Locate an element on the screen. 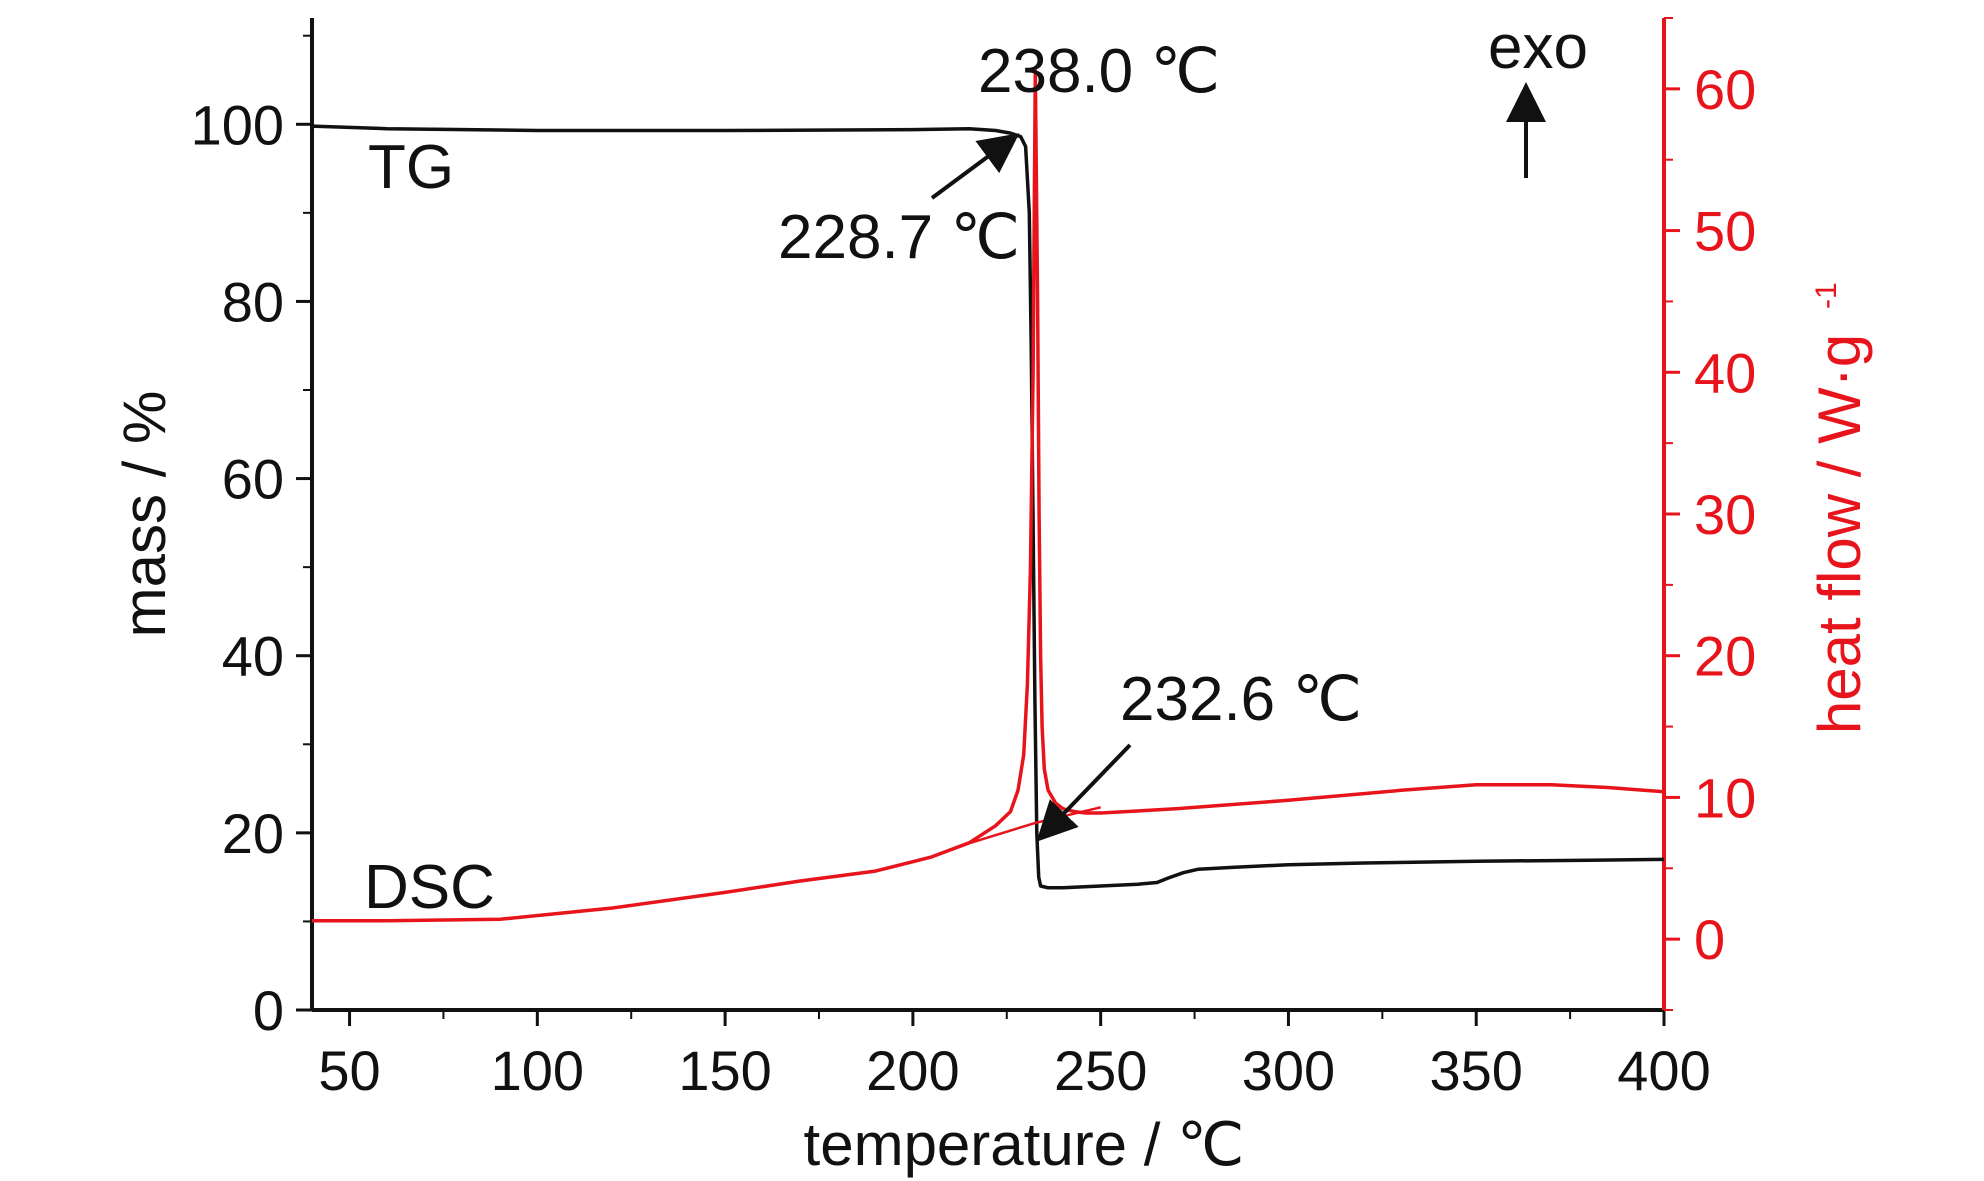 Image resolution: width=1984 pixels, height=1181 pixels. y-tick-label: 80 is located at coordinates (253, 301).